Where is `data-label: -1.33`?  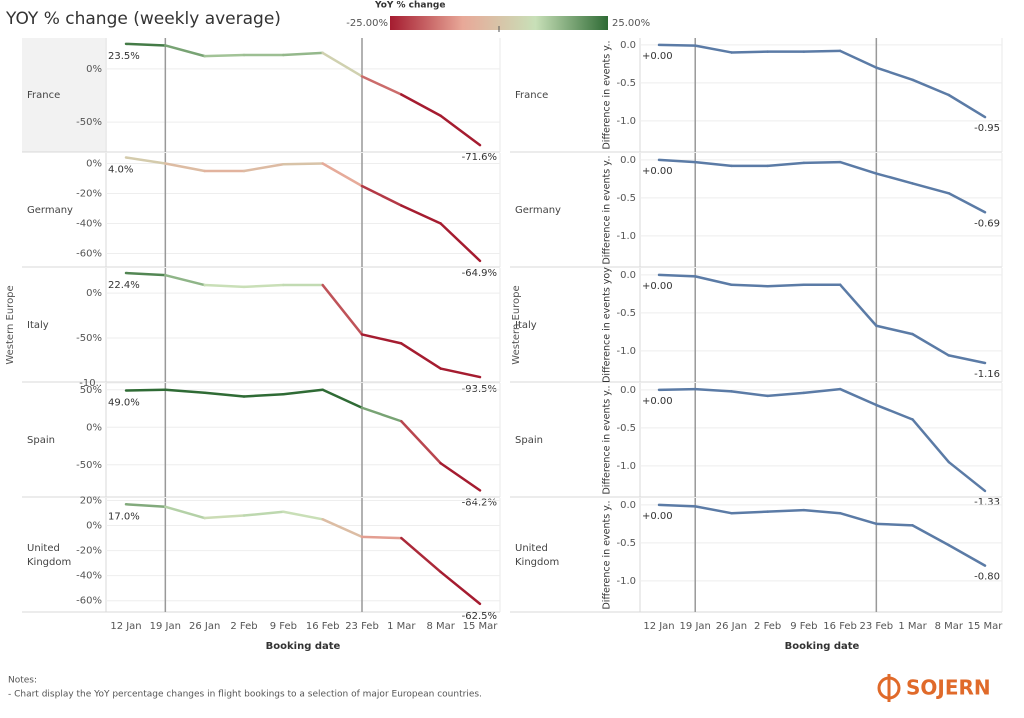 data-label: -1.33 is located at coordinates (987, 502).